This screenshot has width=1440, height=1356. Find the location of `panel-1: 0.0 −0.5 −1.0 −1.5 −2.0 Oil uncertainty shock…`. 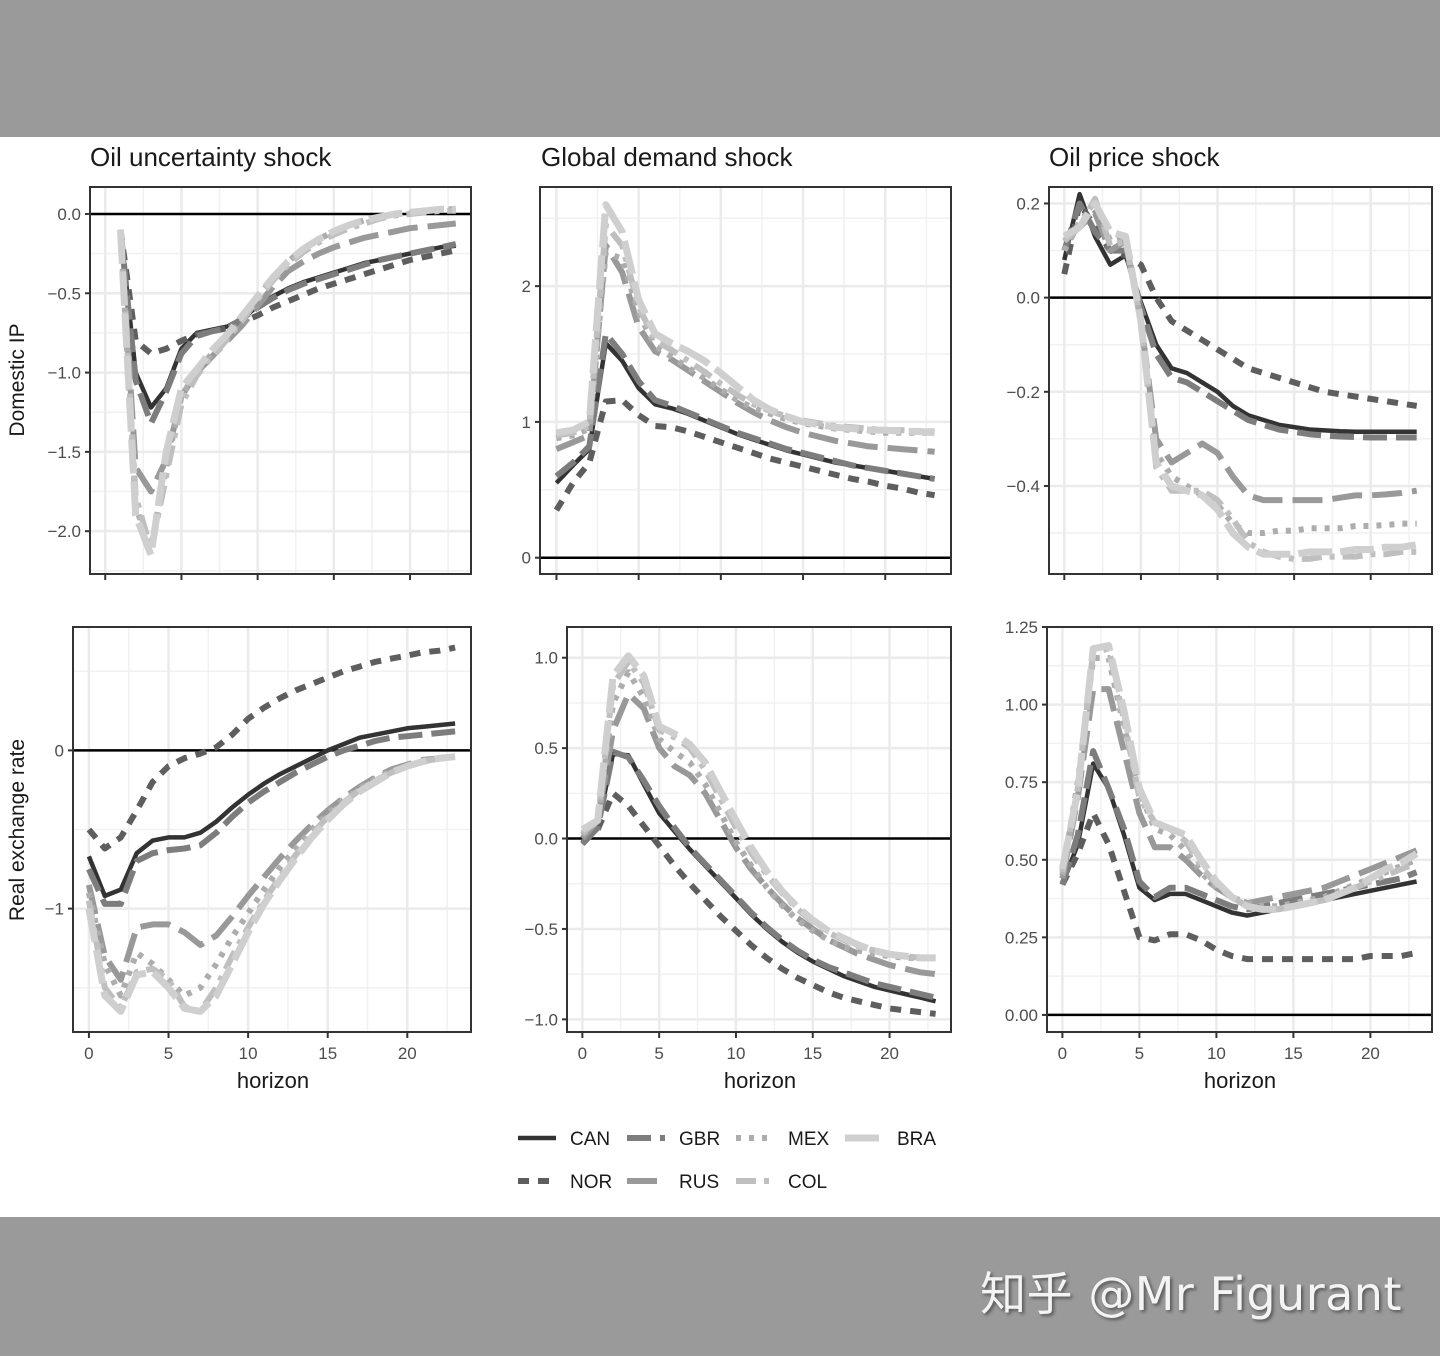

panel-1: 0.0 −0.5 −1.0 −1.5 −2.0 Oil uncertainty shock… is located at coordinates (239, 361).